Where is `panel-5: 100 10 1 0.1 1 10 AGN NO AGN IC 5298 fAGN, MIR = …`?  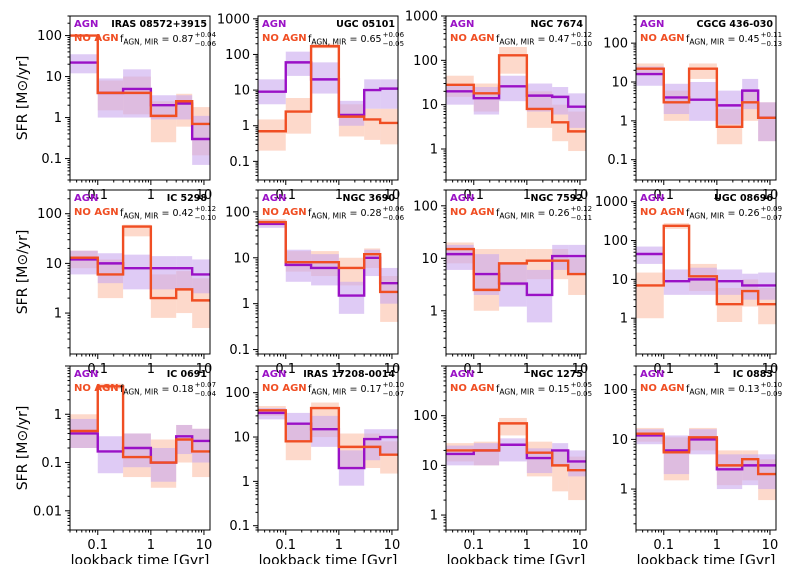
panel-5: 100 10 1 0.1 1 10 AGN NO AGN IC 5298 fAGN, MIR = … is located at coordinates (115, 283).